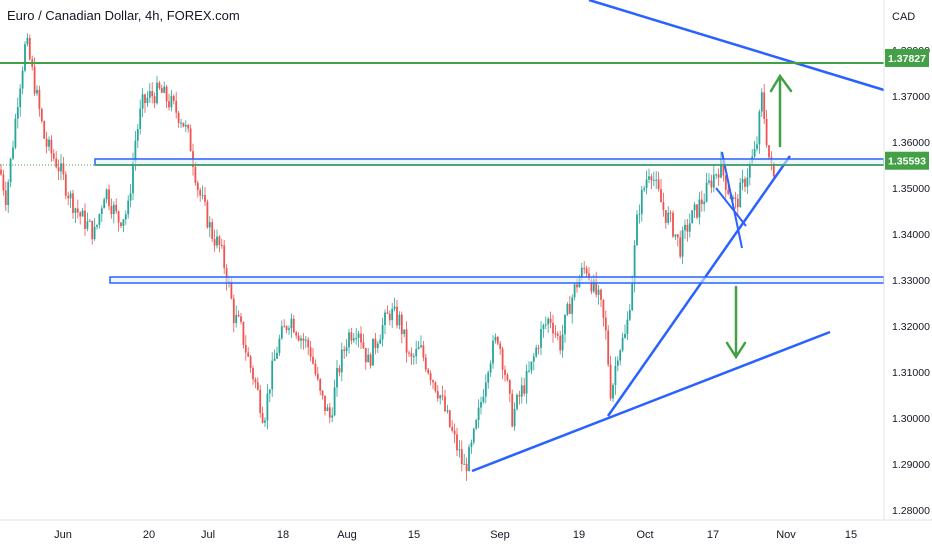  What do you see at coordinates (123, 15) in the screenshot?
I see `chart-title: Euro / Canadian Dollar, 4h, FOREX.com` at bounding box center [123, 15].